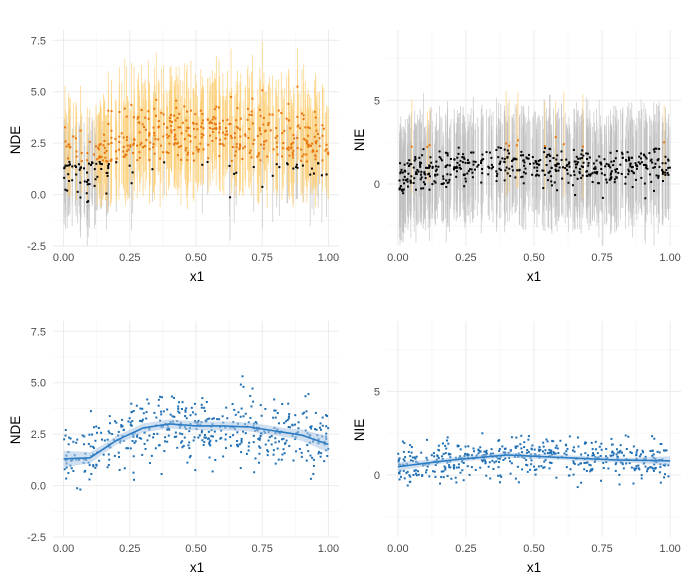 The width and height of the screenshot is (693, 579). What do you see at coordinates (359, 430) in the screenshot?
I see `panel-bottom-right-ylabel: NIE` at bounding box center [359, 430].